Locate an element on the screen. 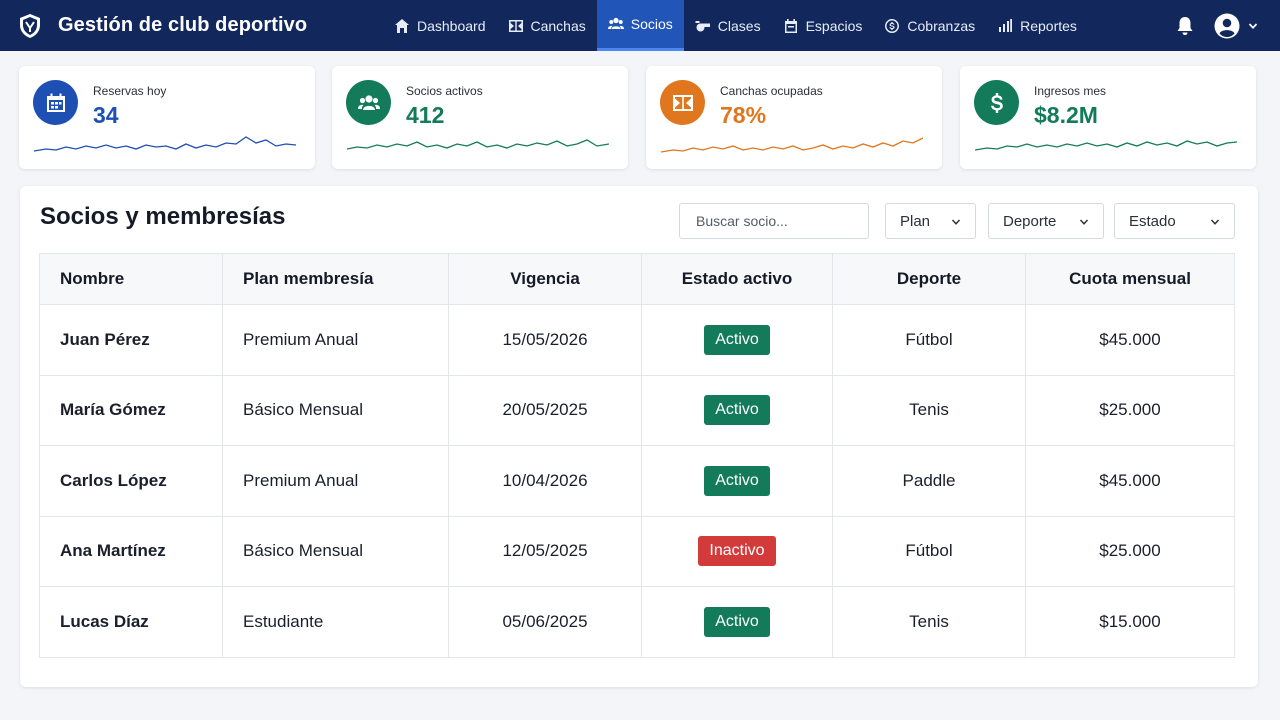 The width and height of the screenshot is (1280, 720). user-menu is located at coordinates (1236, 26).